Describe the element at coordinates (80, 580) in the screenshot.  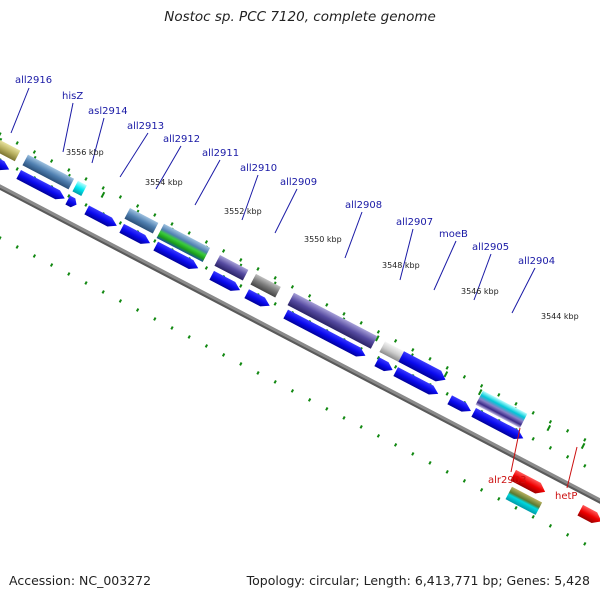
I see `accession-text: Accession: NC_003272` at that location.